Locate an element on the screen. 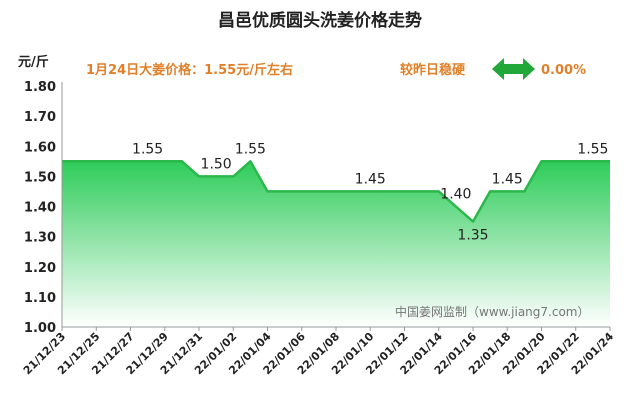  chart-title: 昌邑优质圆头洗姜价格走势 is located at coordinates (320, 20).